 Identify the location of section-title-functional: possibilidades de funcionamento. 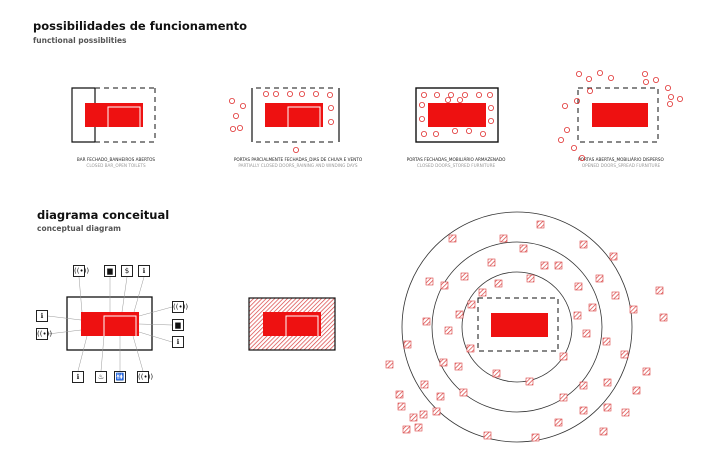
(140, 26).